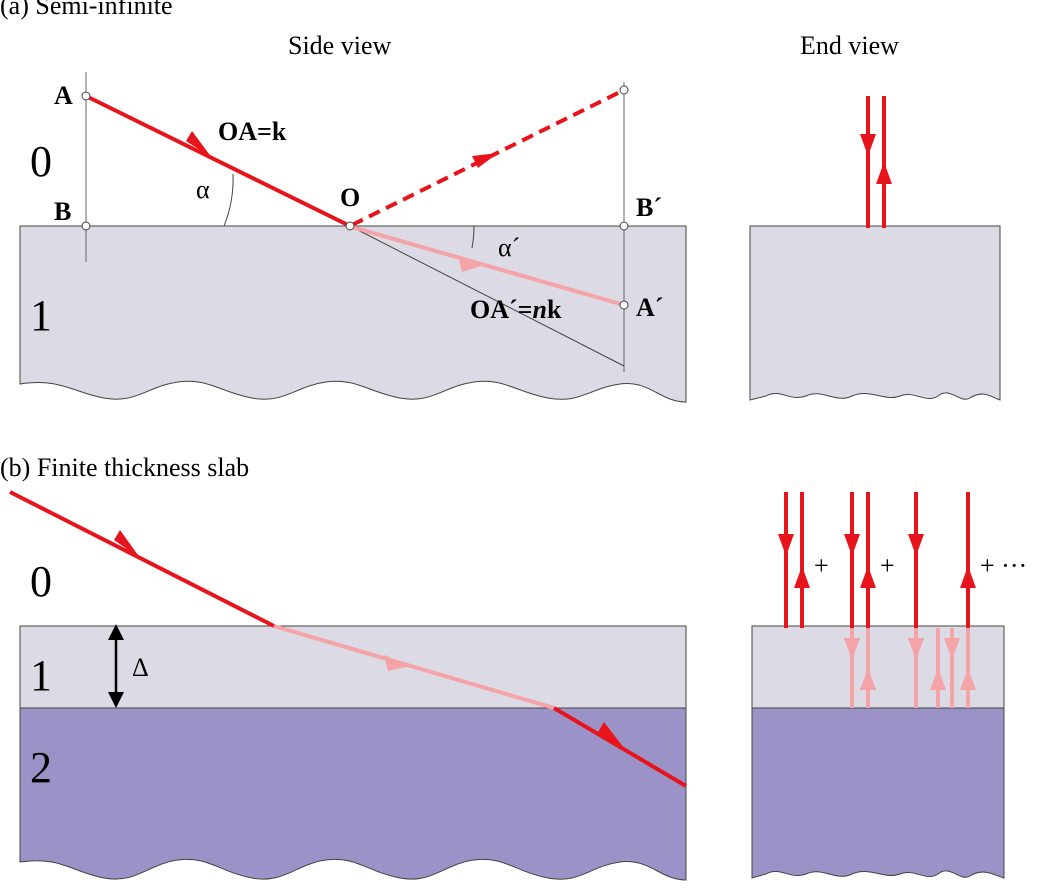 Image resolution: width=1053 pixels, height=888 pixels. What do you see at coordinates (199, 144) in the screenshot?
I see `incident-ray-arrowhead` at bounding box center [199, 144].